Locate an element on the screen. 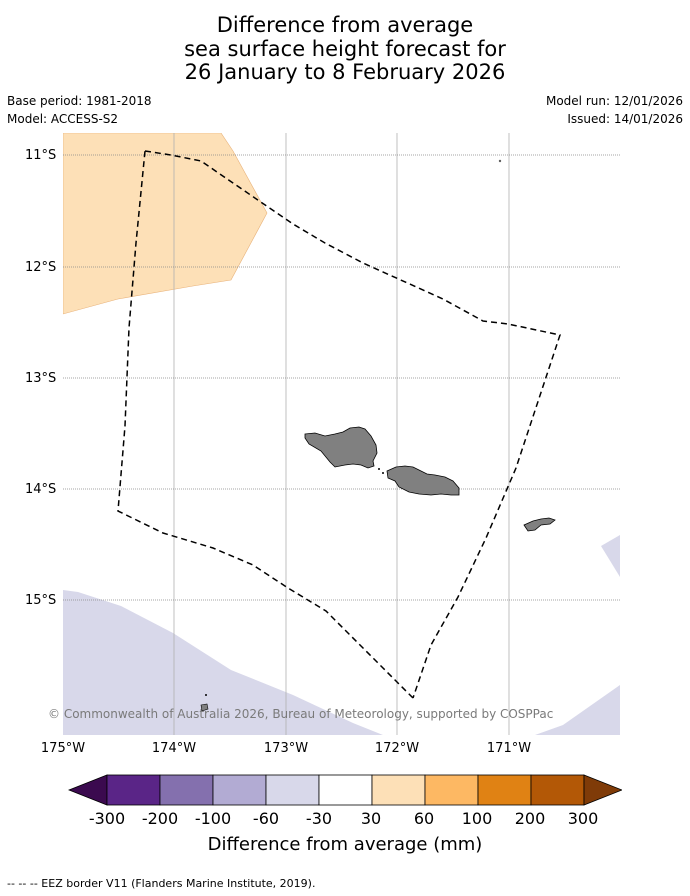 This screenshot has height=896, width=690. lon-label-173w: 173°W is located at coordinates (286, 748).